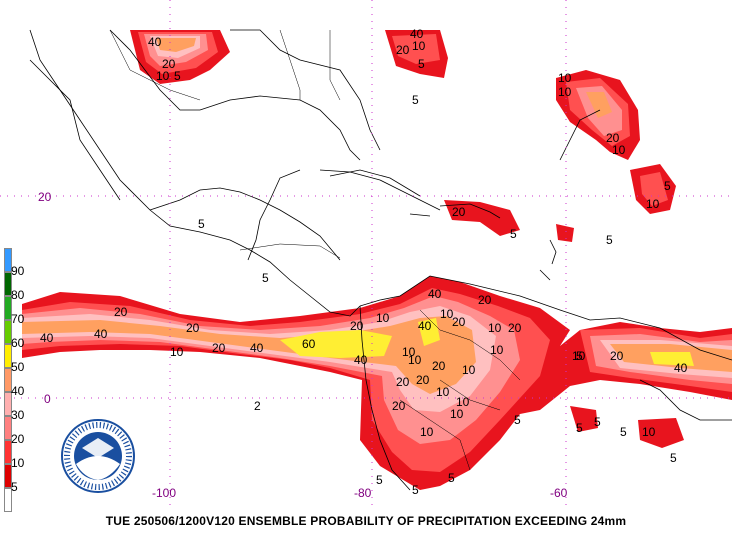 The image size is (732, 550). I want to click on legend-label-50: 50, so click(18, 367).